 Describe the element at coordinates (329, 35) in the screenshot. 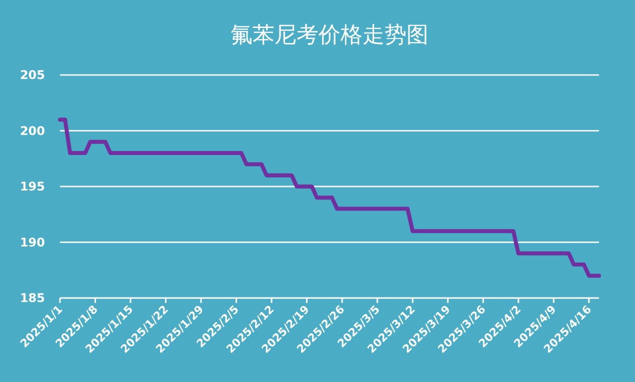

I see `chart-title: 氟苯尼考价格走势图` at that location.